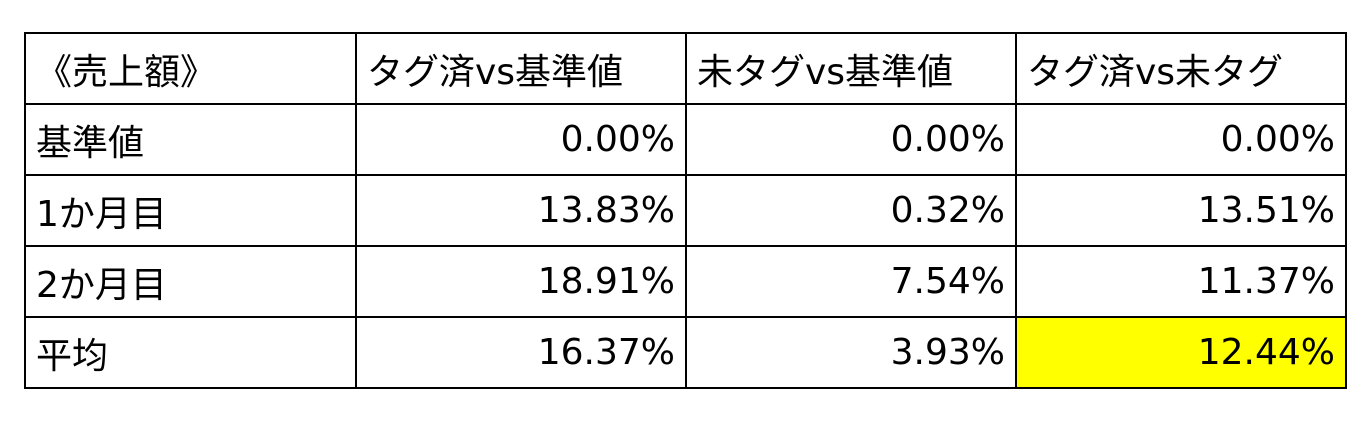 The width and height of the screenshot is (1369, 427). I want to click on row-label: 基準値, so click(190, 139).